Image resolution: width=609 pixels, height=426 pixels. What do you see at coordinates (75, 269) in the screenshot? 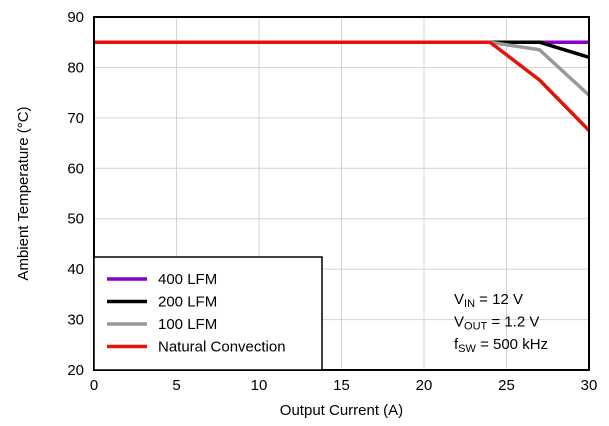
I see `y-tick-label: 40` at bounding box center [75, 269].